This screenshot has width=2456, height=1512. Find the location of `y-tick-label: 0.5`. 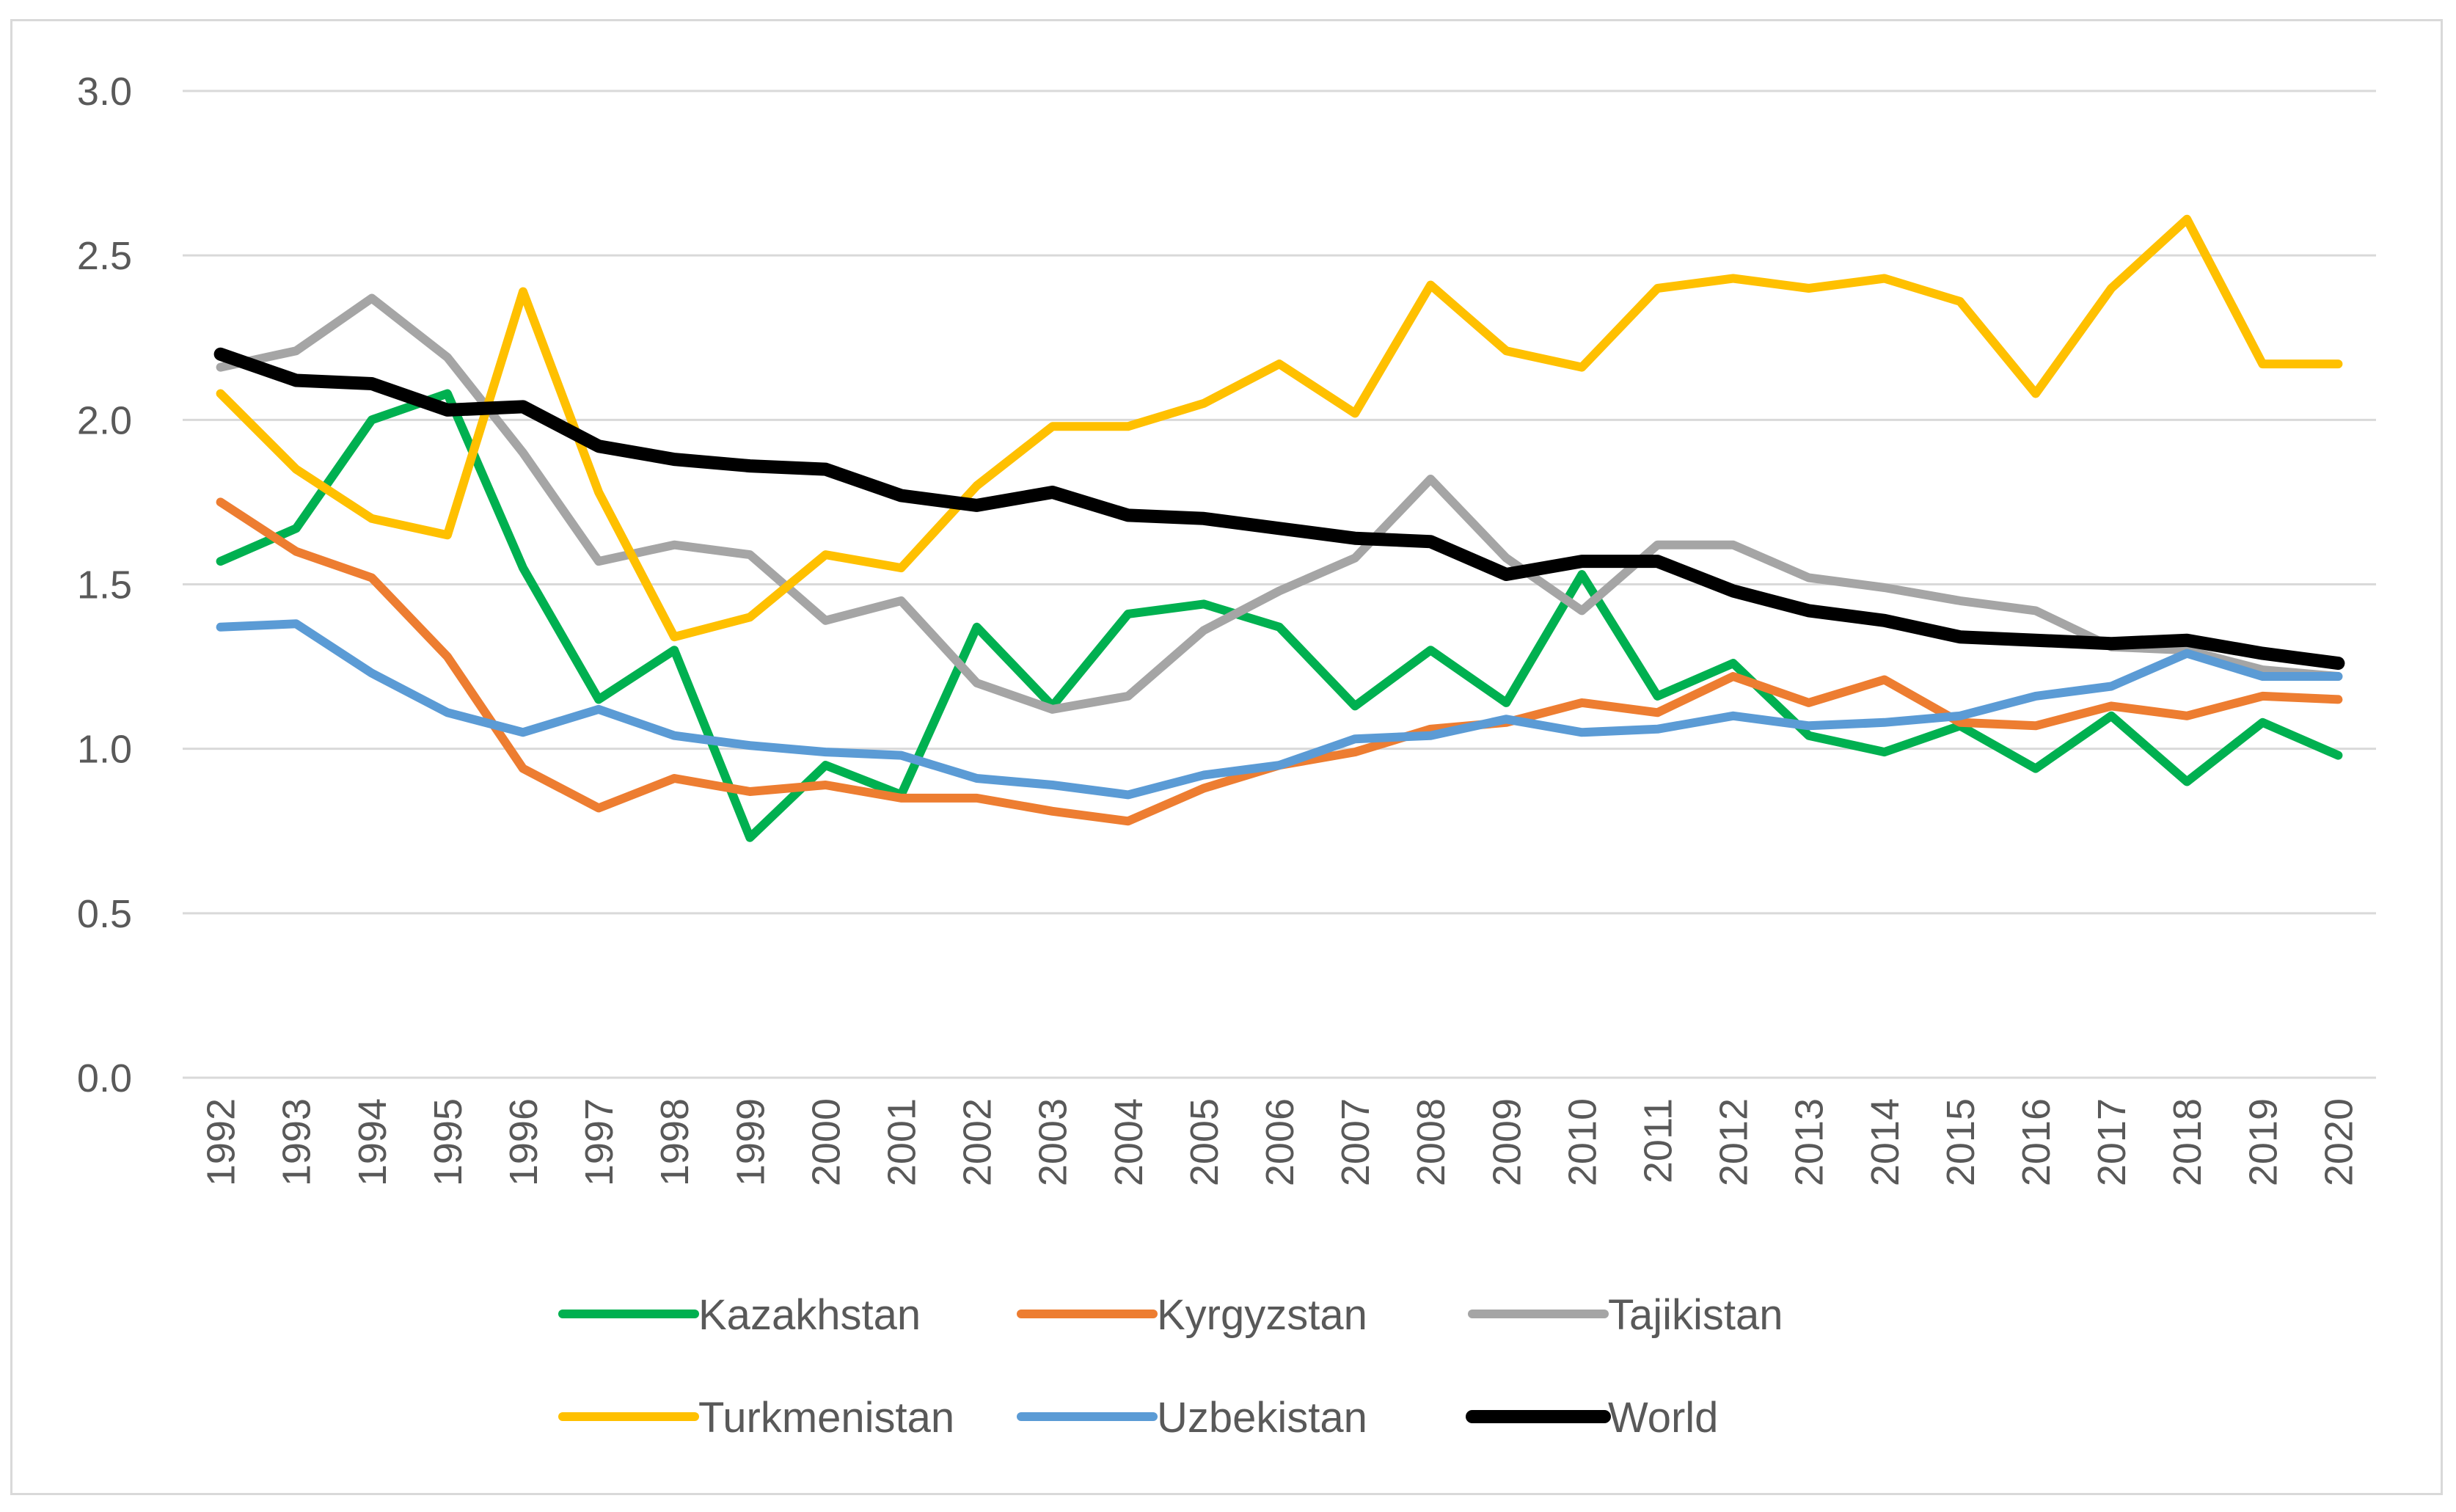

y-tick-label: 0.5 is located at coordinates (104, 914).